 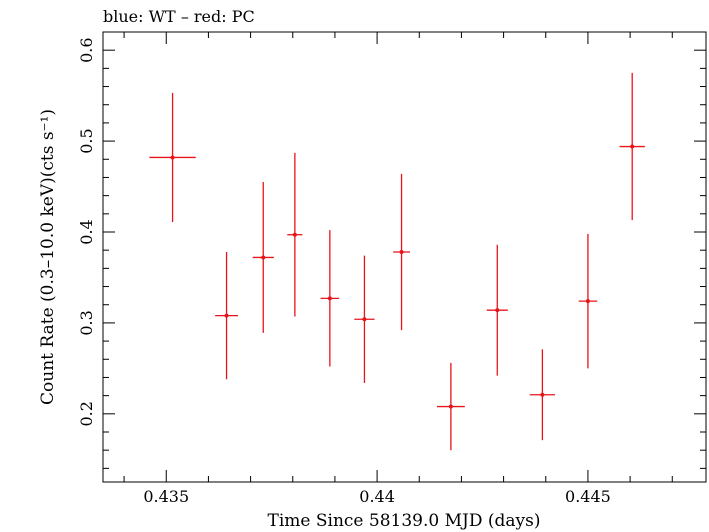 I want to click on chart-title: blue: WT – red: PC, so click(x=179, y=16).